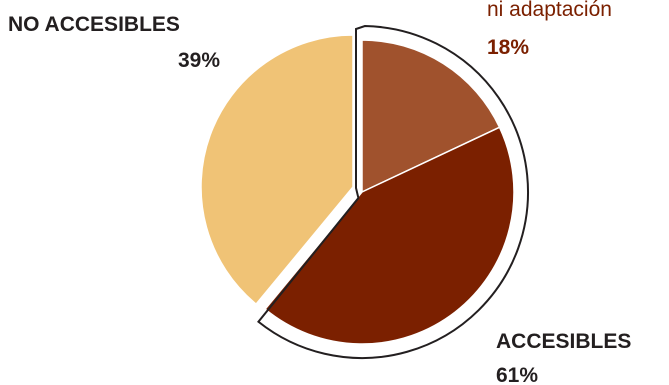 The width and height of the screenshot is (669, 385). Describe the element at coordinates (563, 341) in the screenshot. I see `label-accesibles: ACCESIBLES` at that location.